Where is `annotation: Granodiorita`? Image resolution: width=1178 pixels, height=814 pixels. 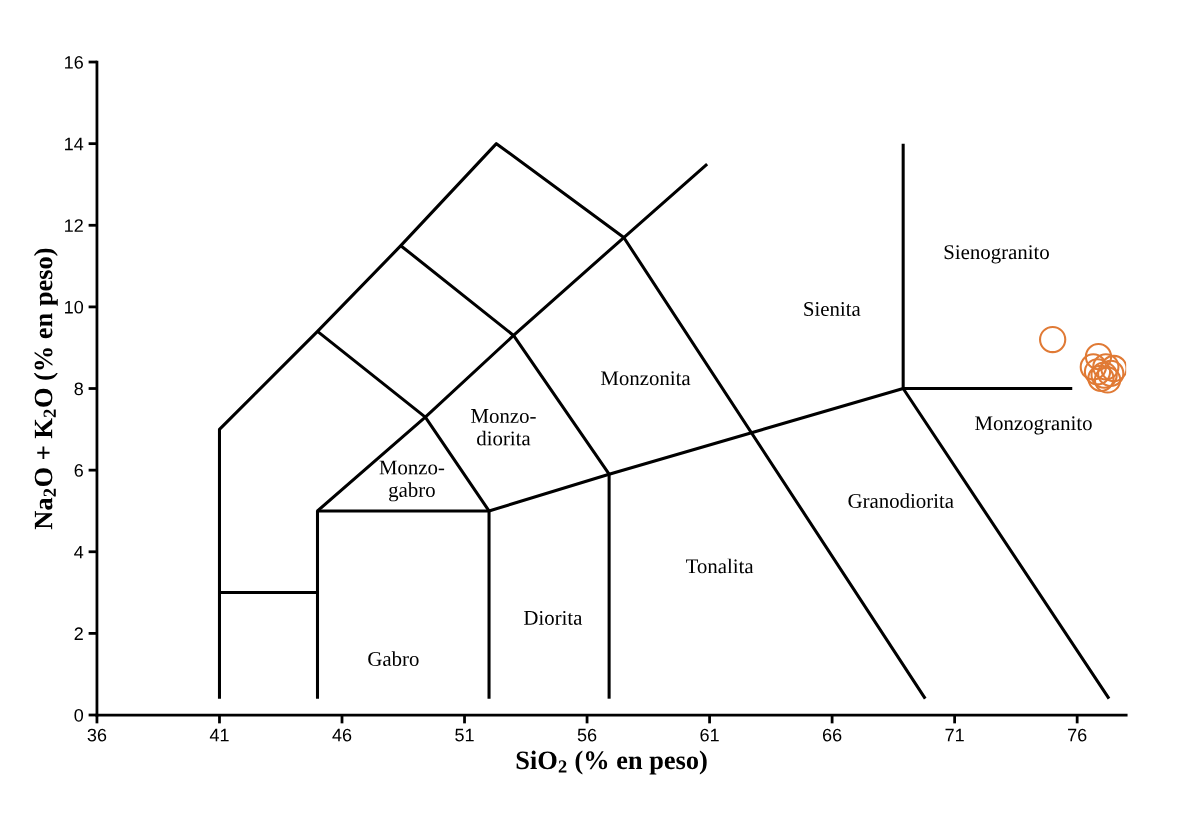 annotation: Granodiorita is located at coordinates (901, 501).